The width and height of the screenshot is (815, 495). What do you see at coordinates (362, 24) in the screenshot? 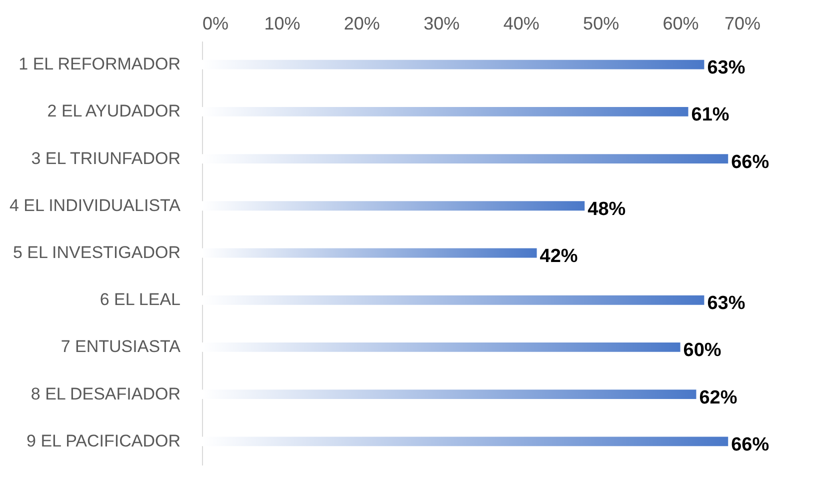
I see `x-tick-label: 20%` at bounding box center [362, 24].